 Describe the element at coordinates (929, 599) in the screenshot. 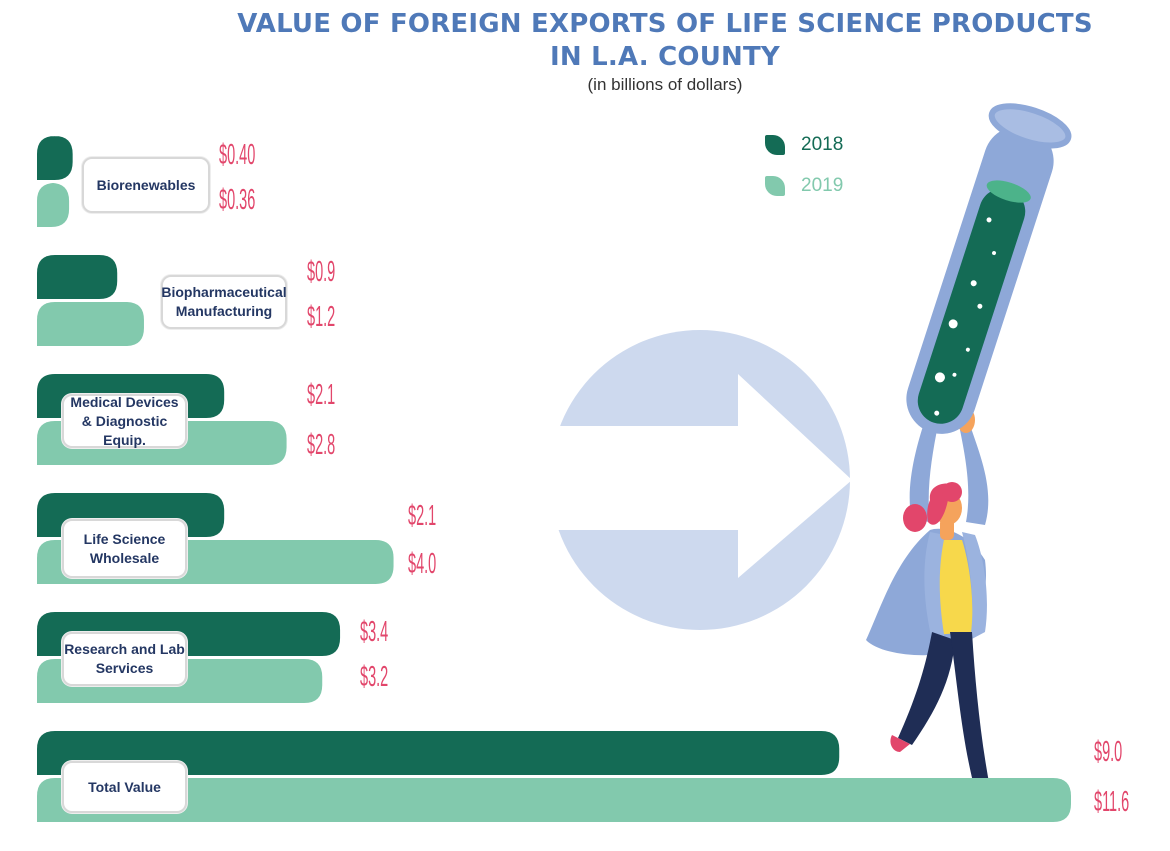

I see `scientist-figure-icon` at that location.